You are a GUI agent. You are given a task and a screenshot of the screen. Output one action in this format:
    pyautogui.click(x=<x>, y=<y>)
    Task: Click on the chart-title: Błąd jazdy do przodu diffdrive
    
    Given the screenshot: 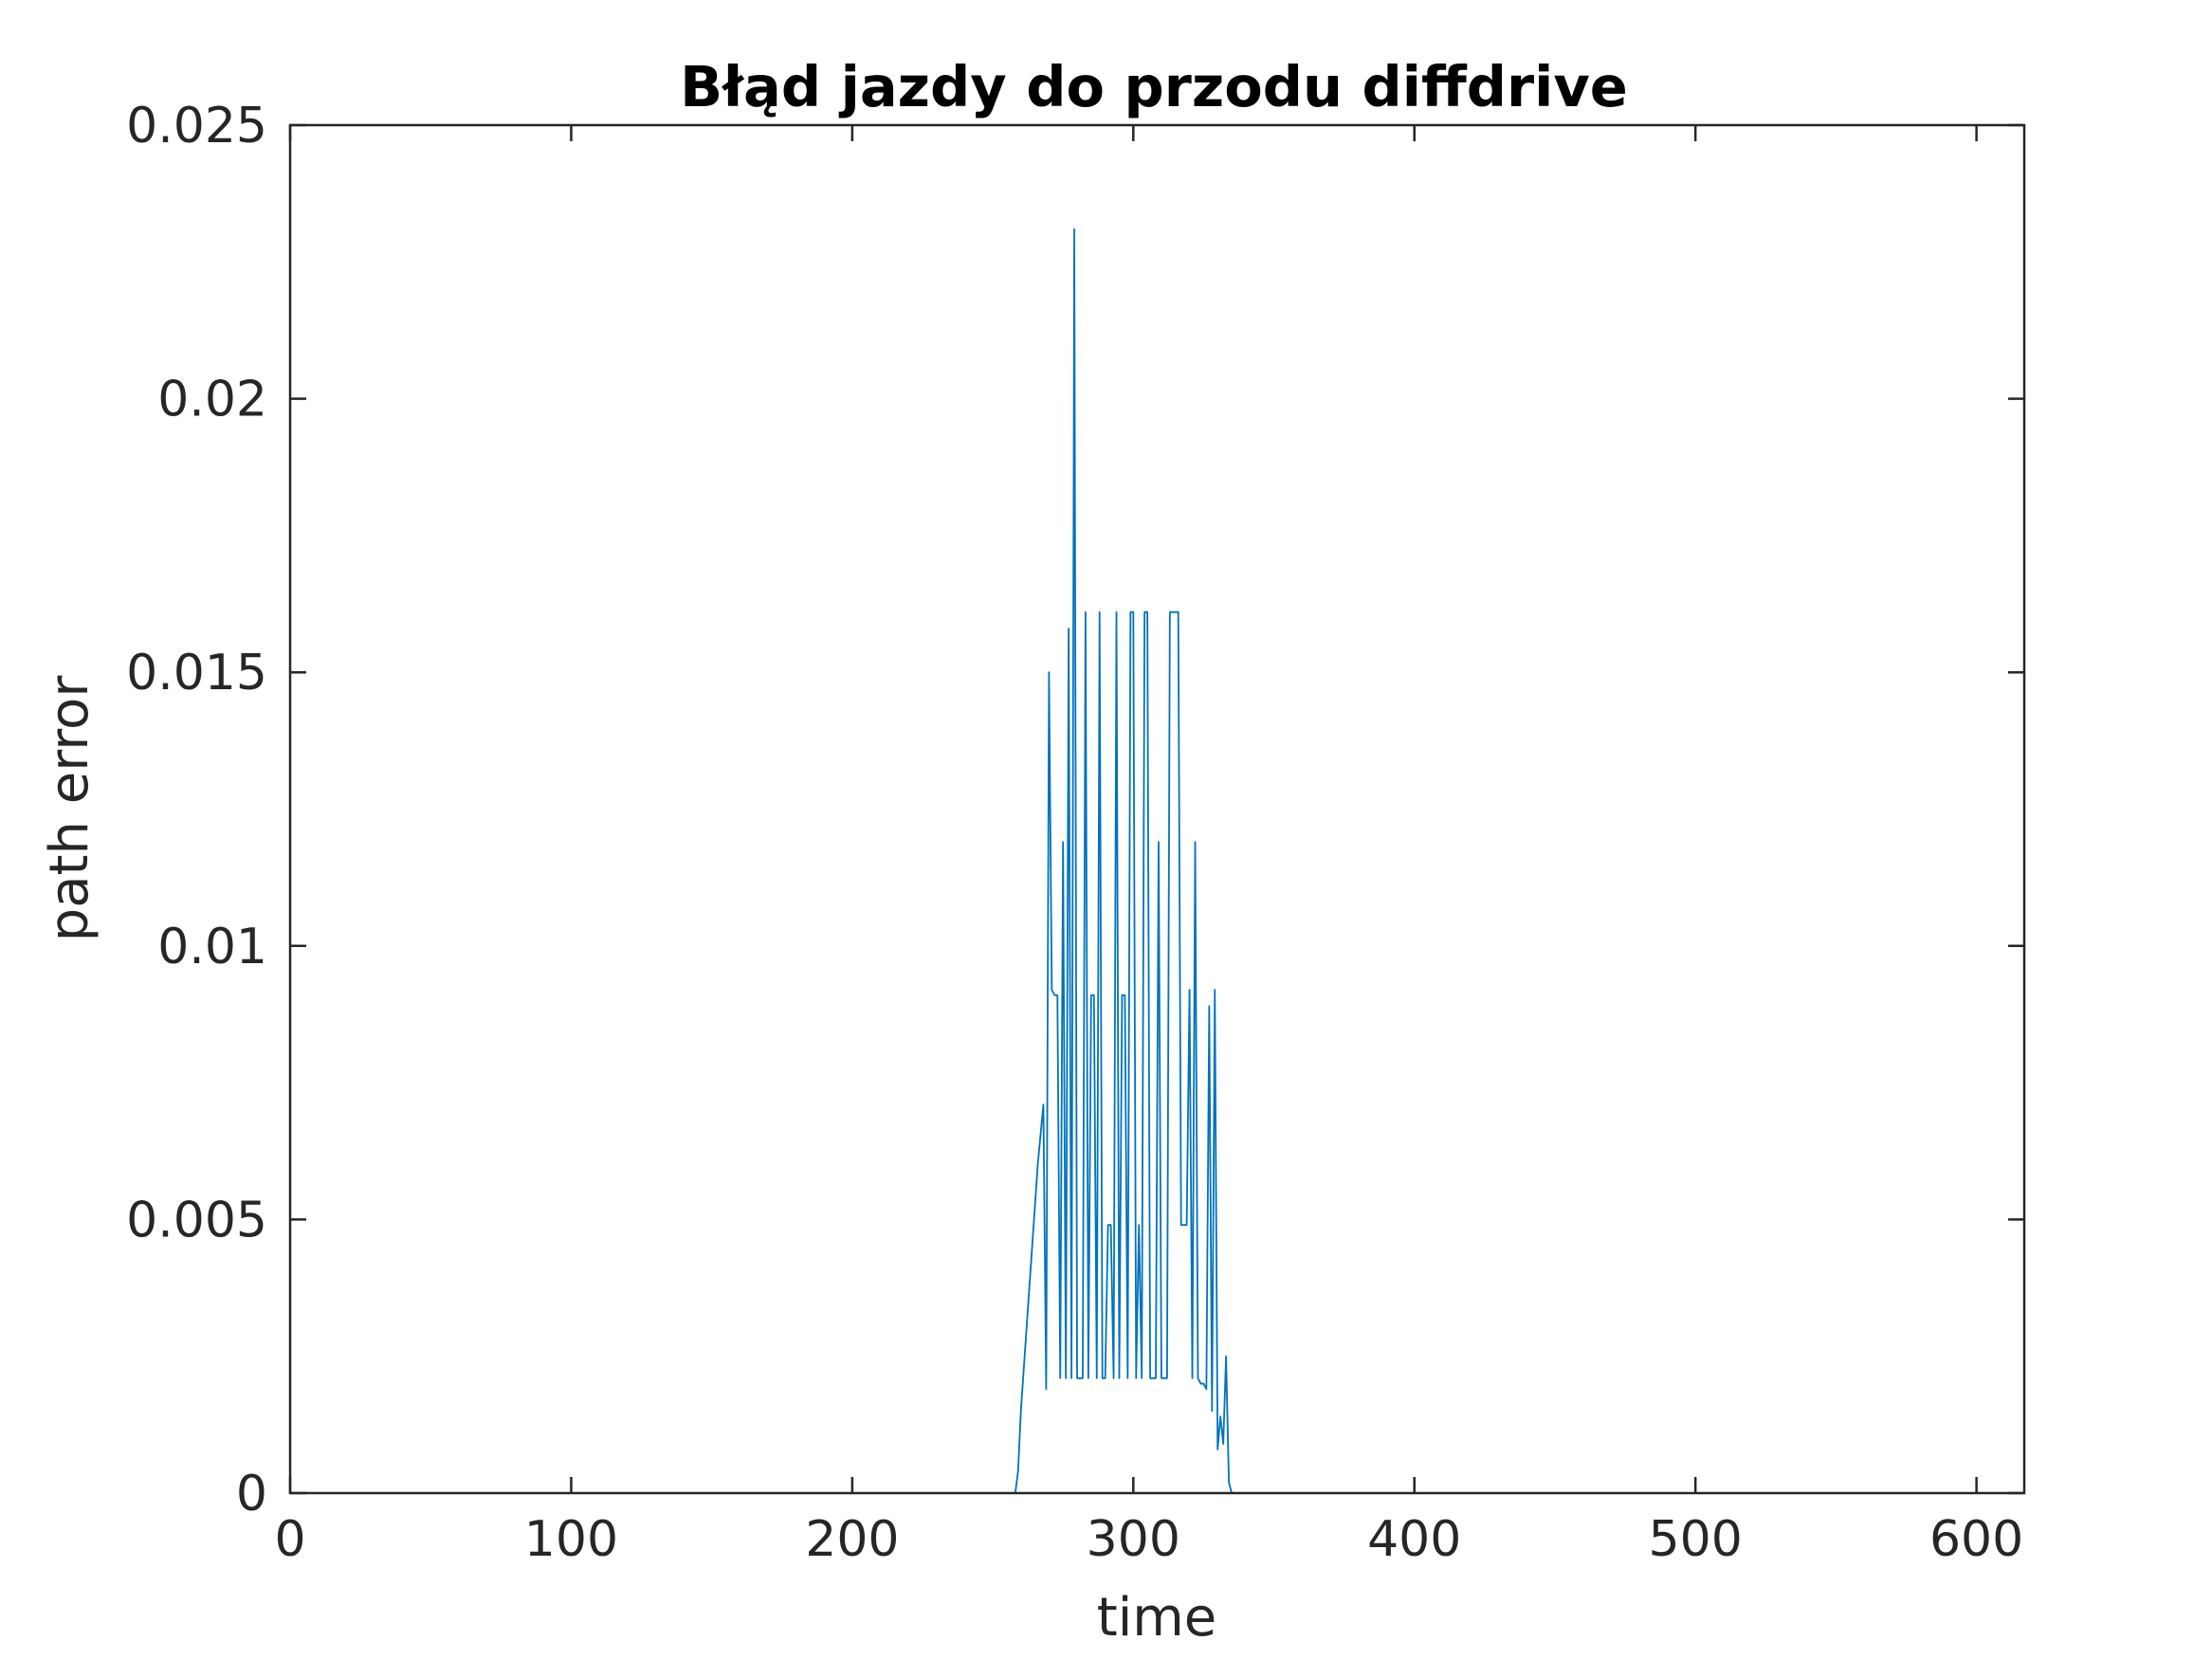 What is the action you would take?
    pyautogui.click(x=1154, y=86)
    